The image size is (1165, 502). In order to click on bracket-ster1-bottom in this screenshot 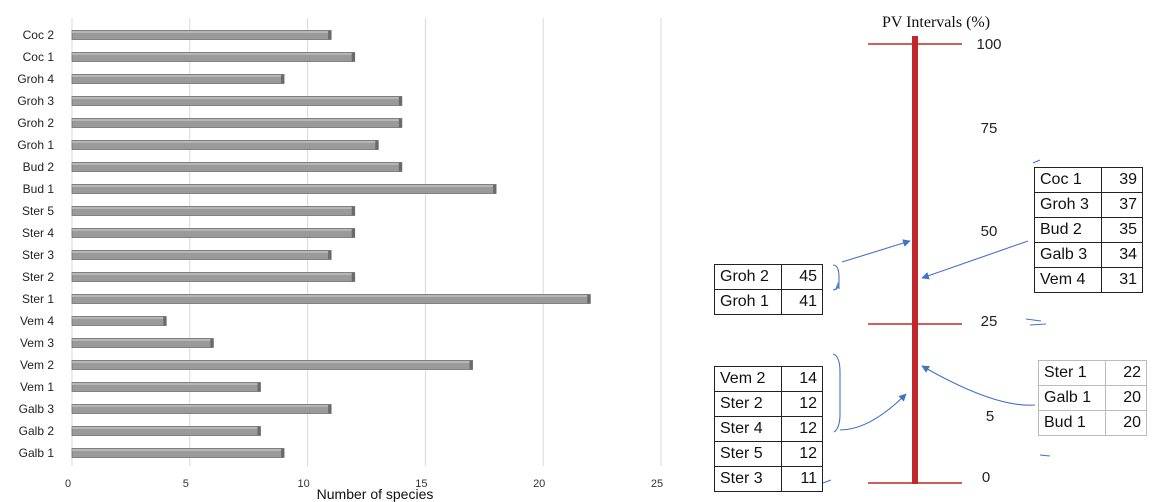, I will do `click(1045, 455)`.